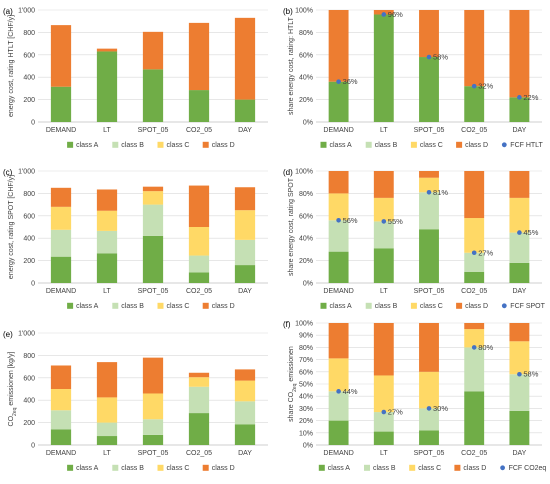  What do you see at coordinates (306, 409) in the screenshot?
I see `y-tick-label: 30%` at bounding box center [306, 409].